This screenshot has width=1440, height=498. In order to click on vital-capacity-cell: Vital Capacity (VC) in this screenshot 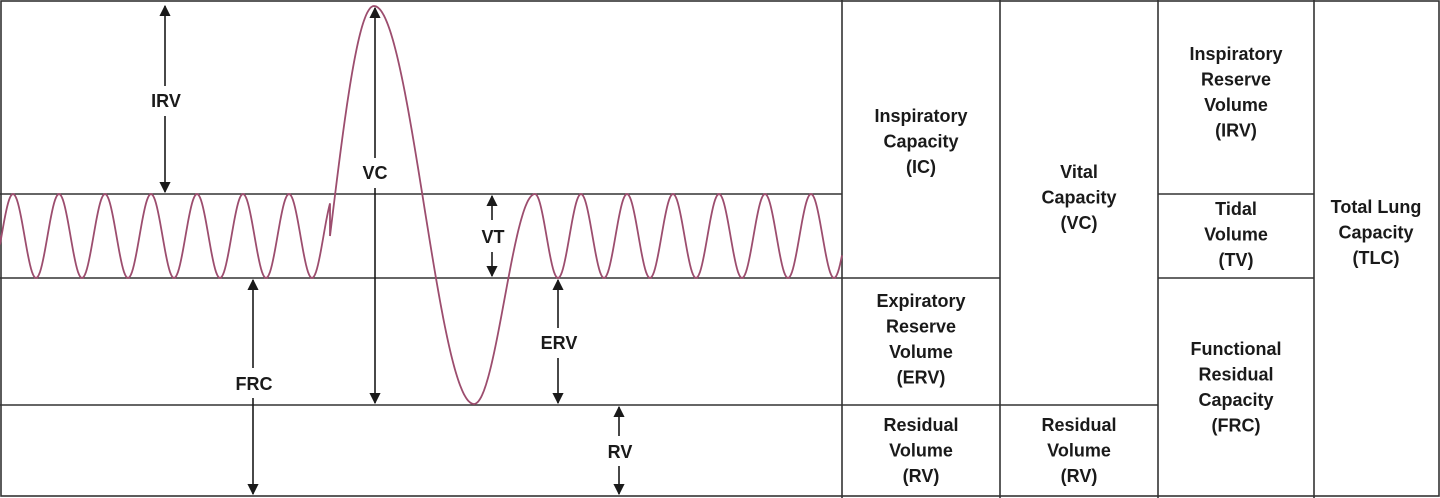, I will do `click(1078, 197)`.